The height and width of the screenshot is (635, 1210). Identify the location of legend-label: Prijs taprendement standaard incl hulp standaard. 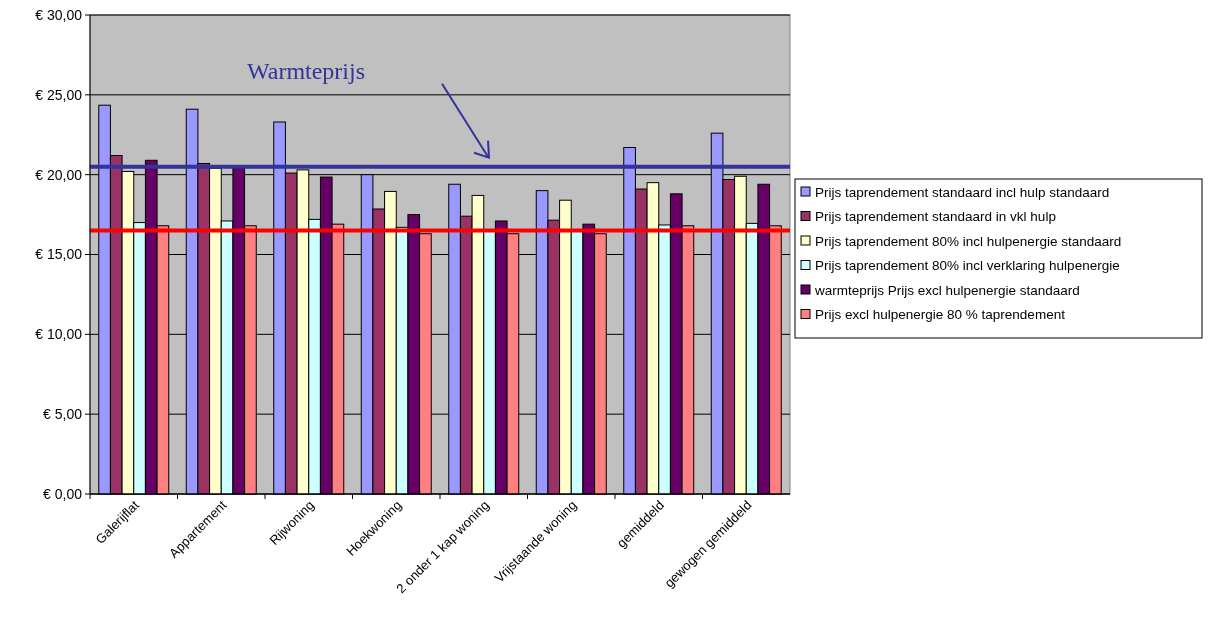
(962, 192).